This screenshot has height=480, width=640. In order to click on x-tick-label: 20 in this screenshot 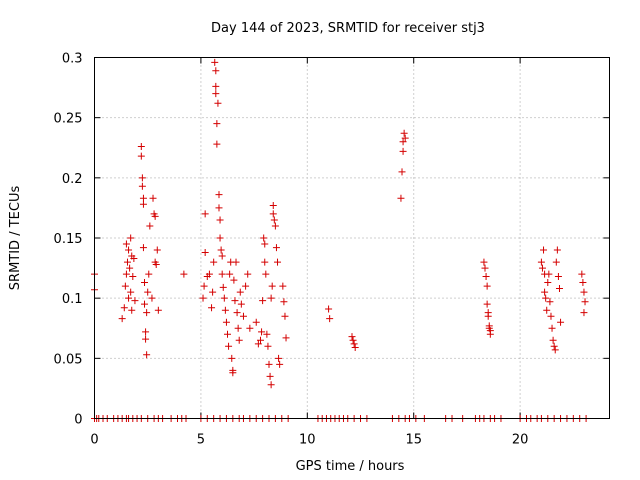, I will do `click(520, 440)`.